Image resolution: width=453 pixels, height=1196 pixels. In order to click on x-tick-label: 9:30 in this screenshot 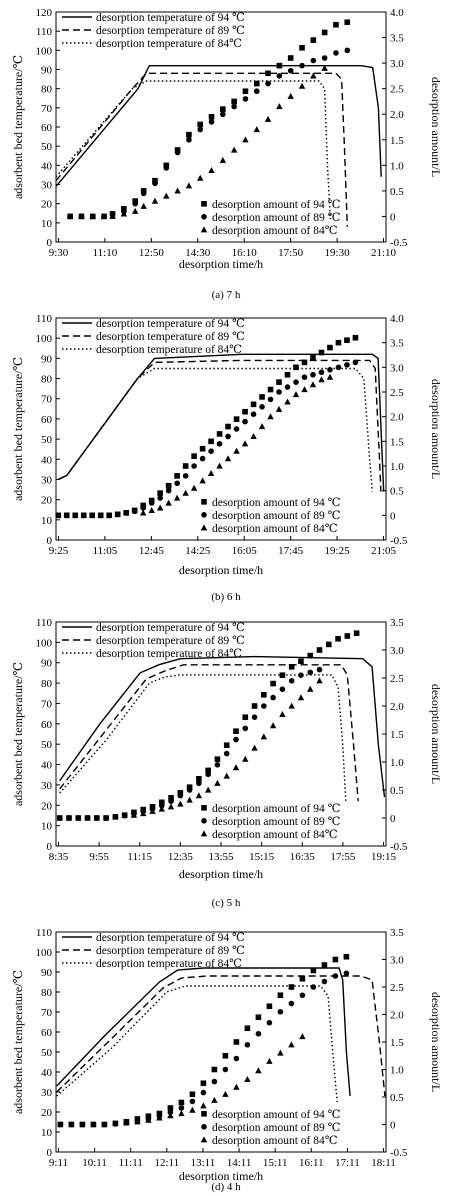, I will do `click(59, 253)`.